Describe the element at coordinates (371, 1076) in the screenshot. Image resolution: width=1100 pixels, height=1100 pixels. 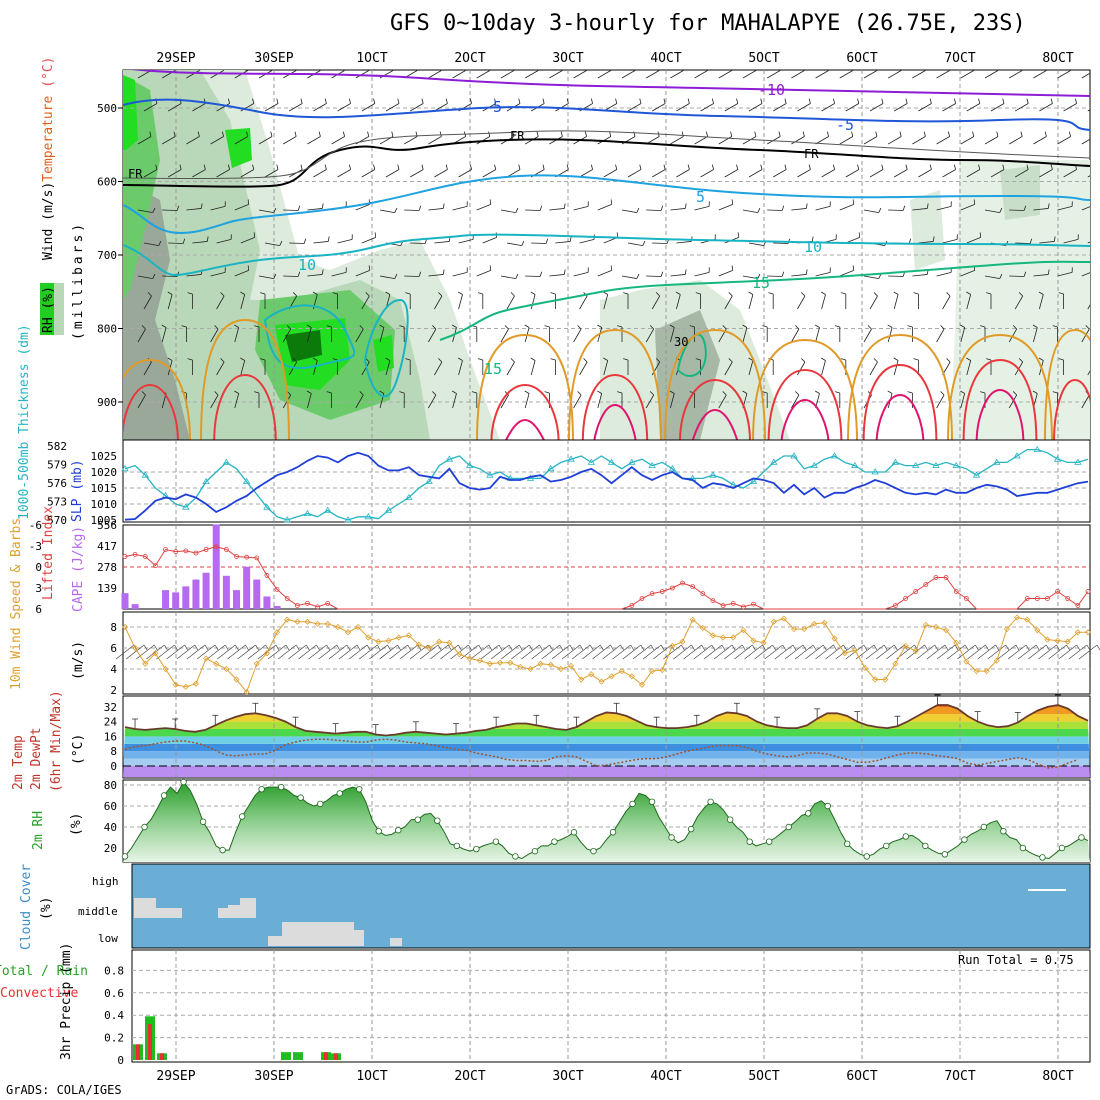
I see `date-label-bottom: 1OCT` at that location.